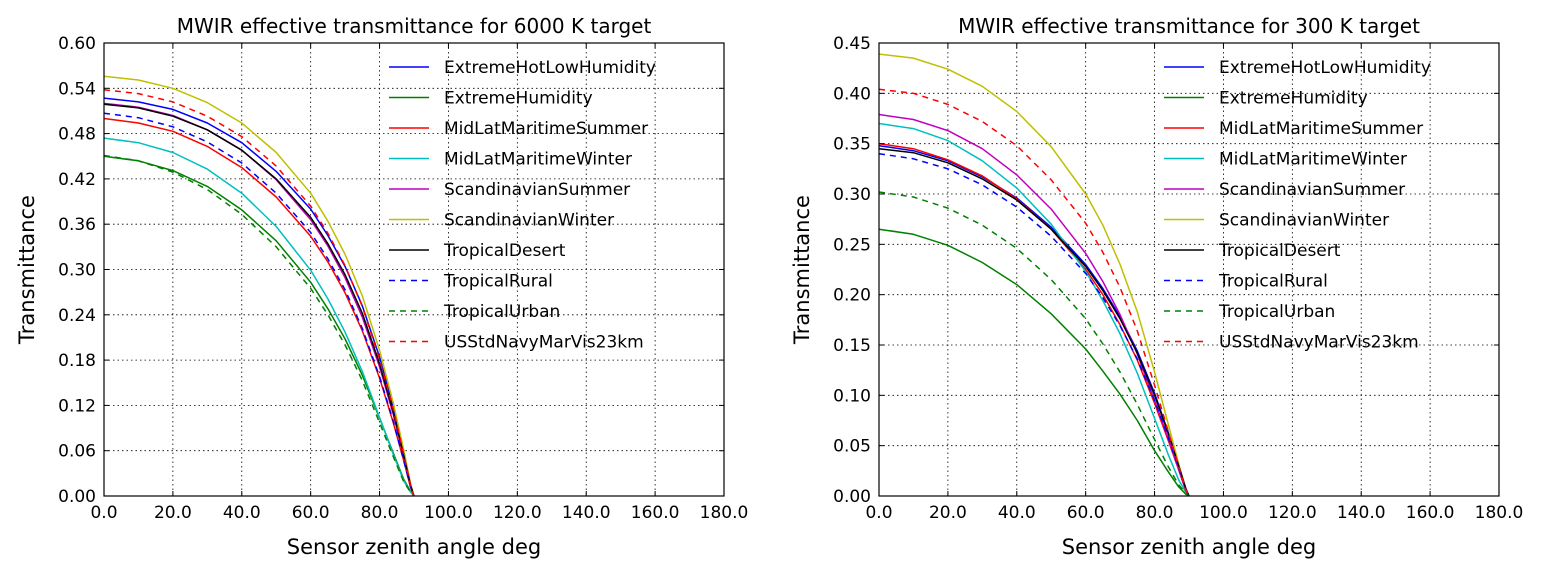  Describe the element at coordinates (546, 129) in the screenshot. I see `legend-label: MidLatMaritimeSummer` at that location.